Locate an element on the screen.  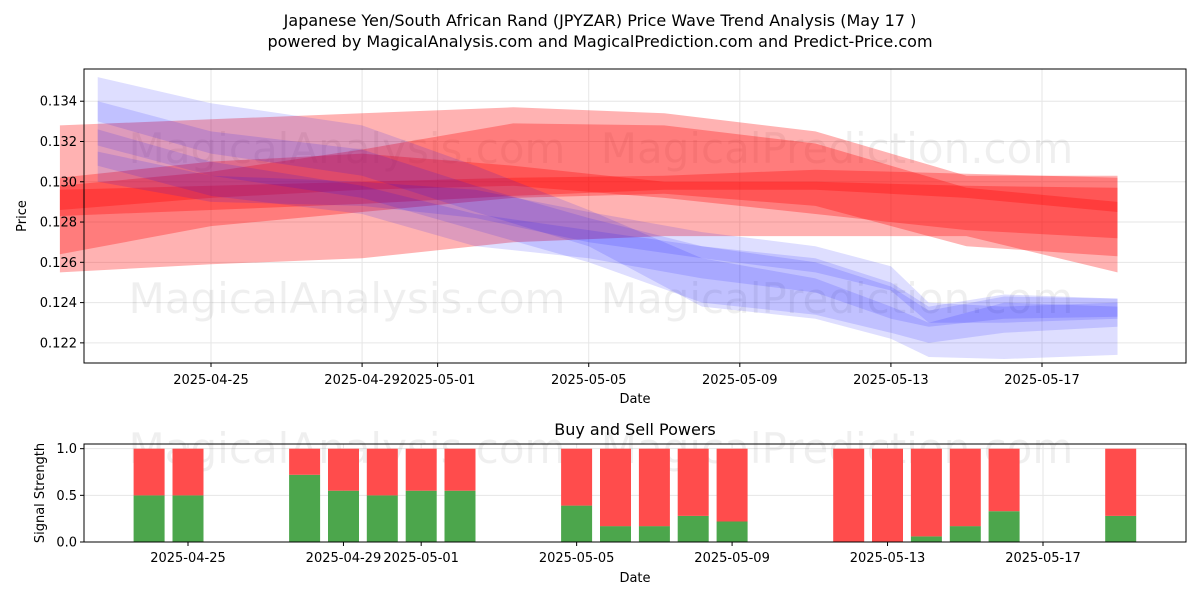
price-x-tick-label: 2025-05-09 is located at coordinates (740, 380).